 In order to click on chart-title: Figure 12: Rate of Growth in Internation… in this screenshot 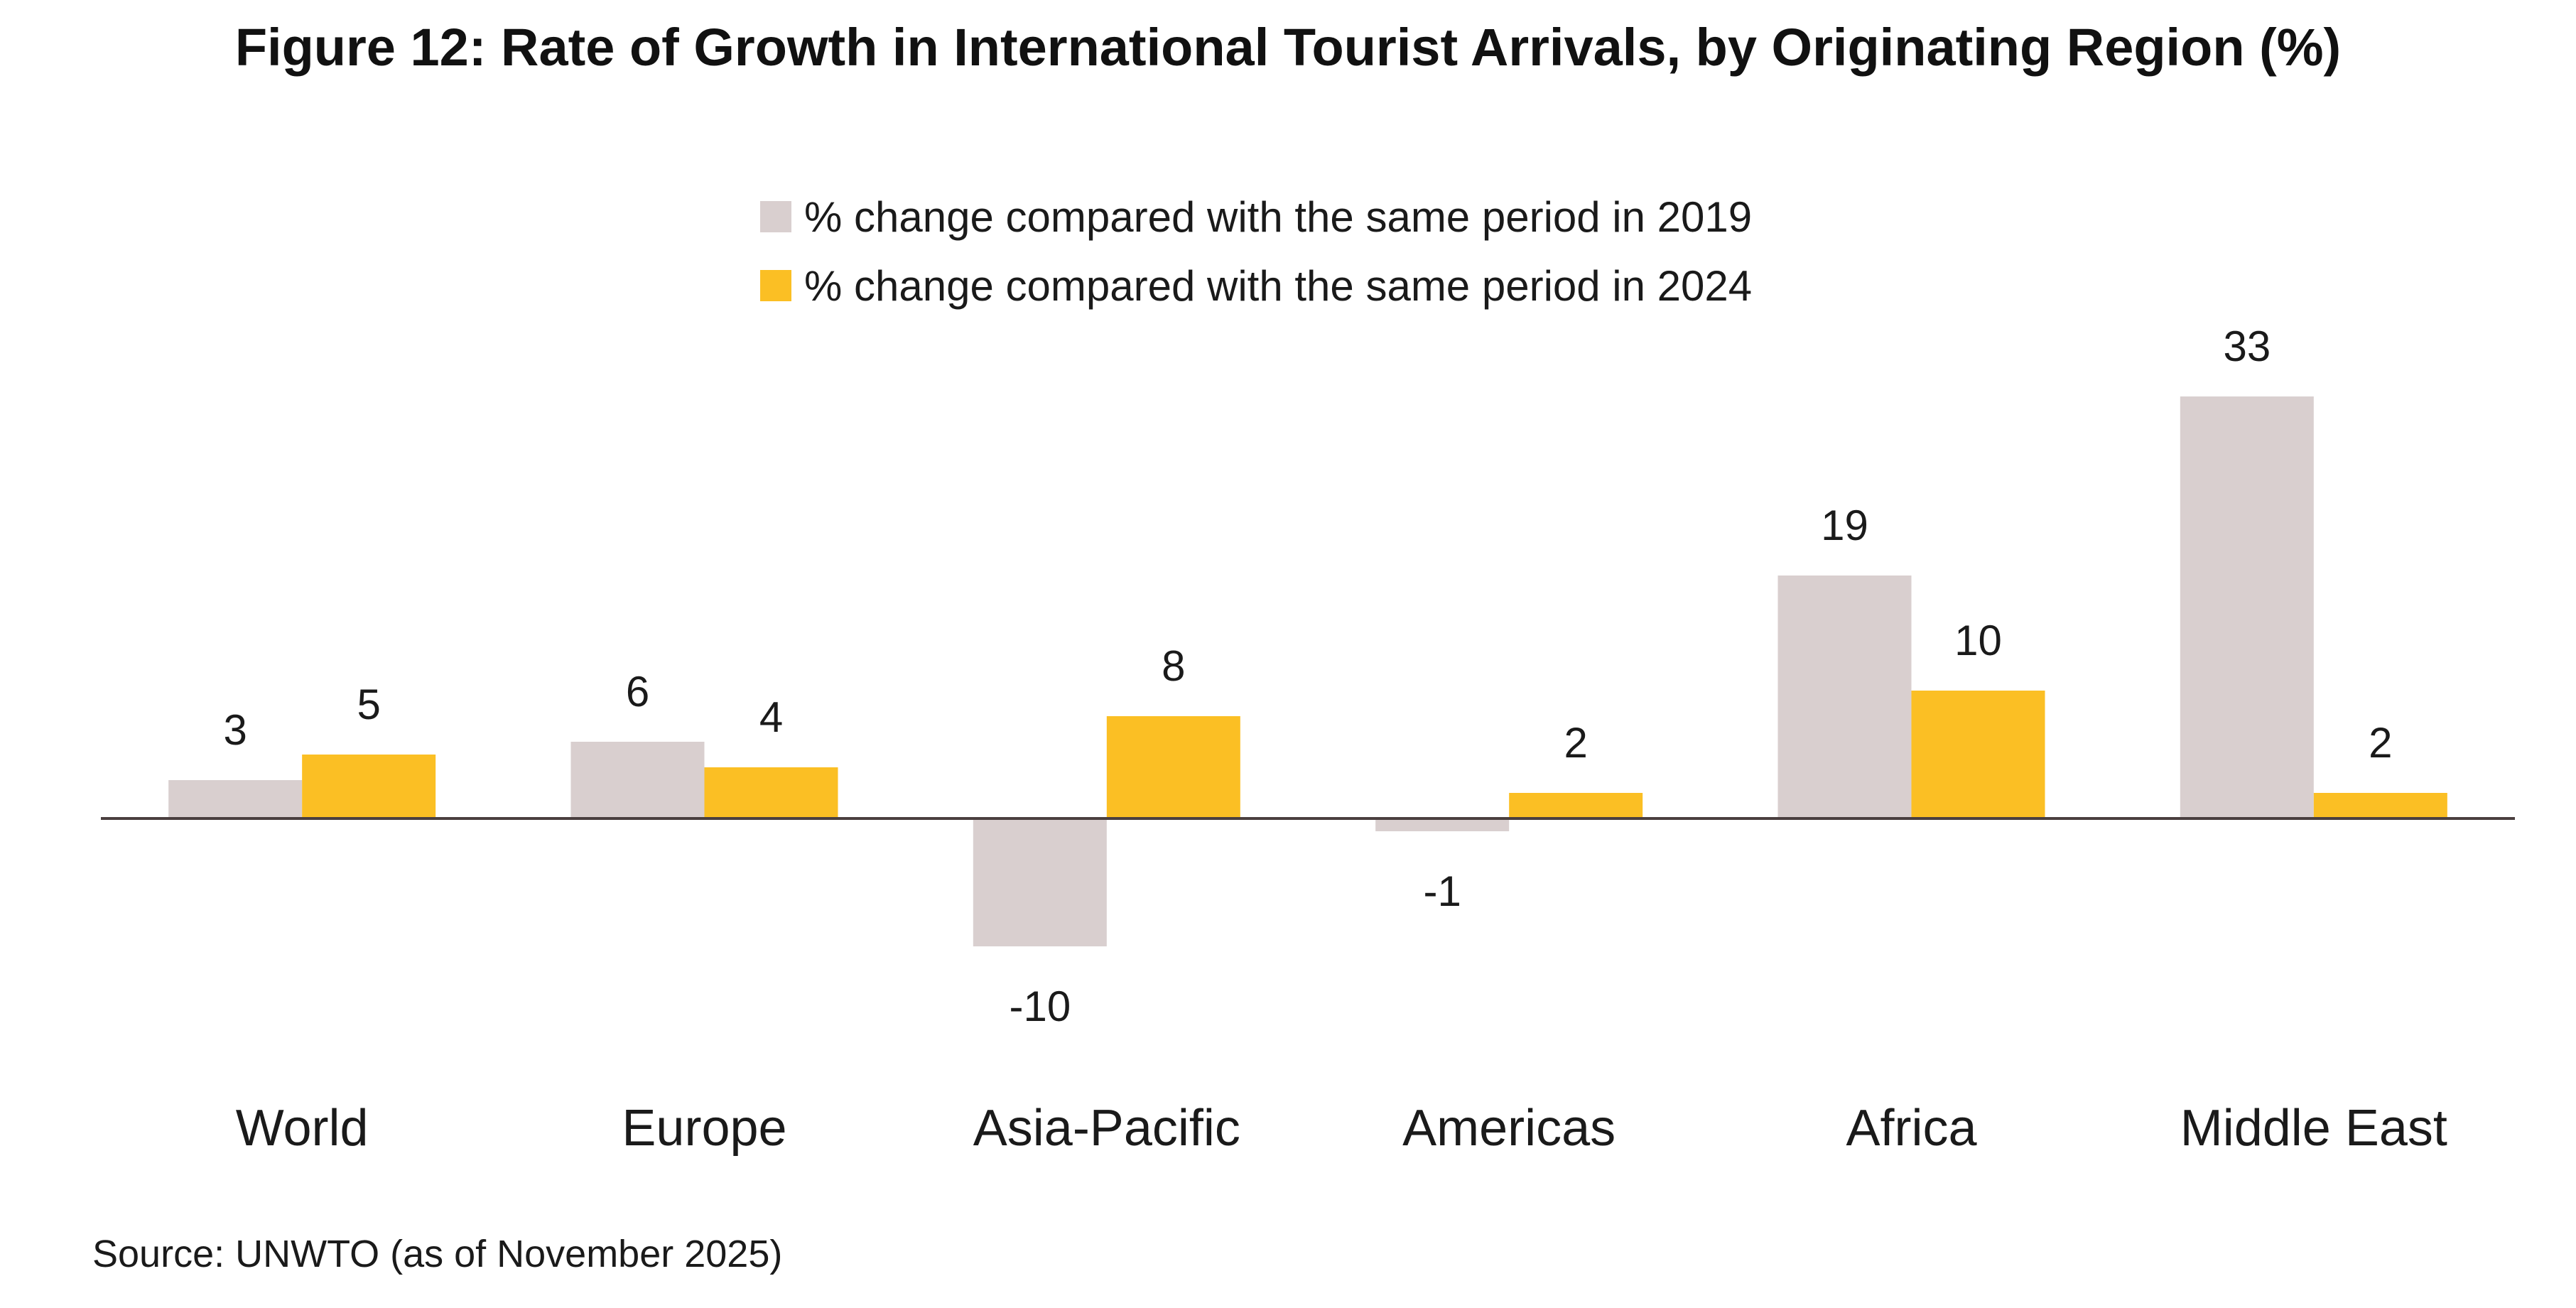, I will do `click(1288, 47)`.